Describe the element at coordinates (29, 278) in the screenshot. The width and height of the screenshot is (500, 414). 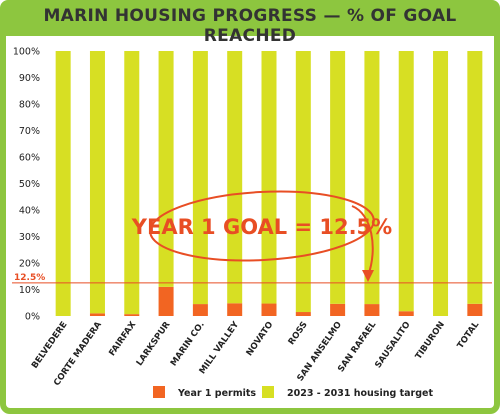
I see `goal-reference-label: 12.5%` at that location.